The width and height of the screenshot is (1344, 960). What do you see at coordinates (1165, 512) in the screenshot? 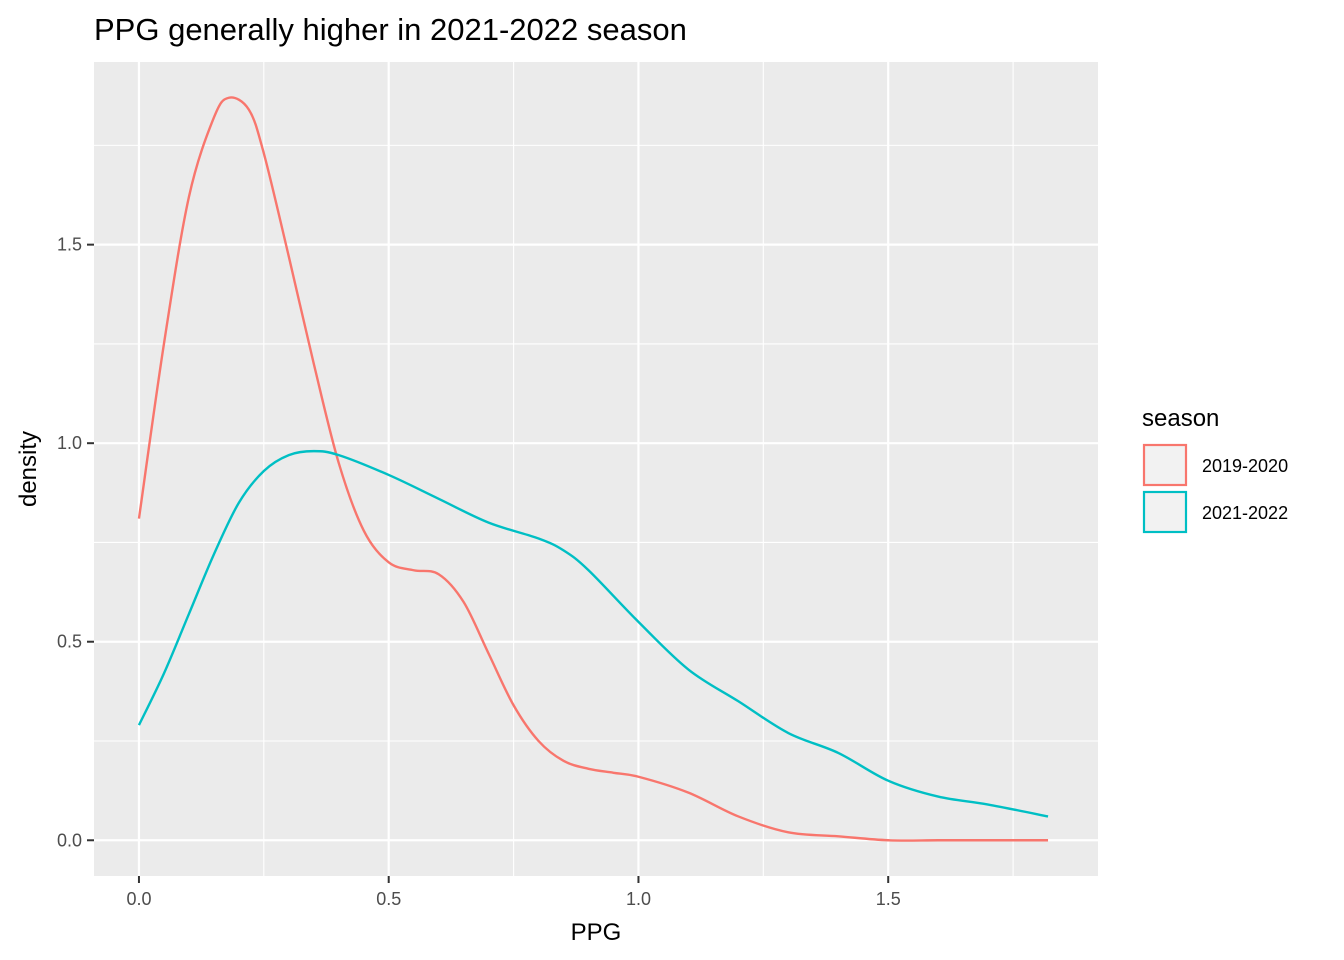
I see `legend-key-2021-2022` at bounding box center [1165, 512].